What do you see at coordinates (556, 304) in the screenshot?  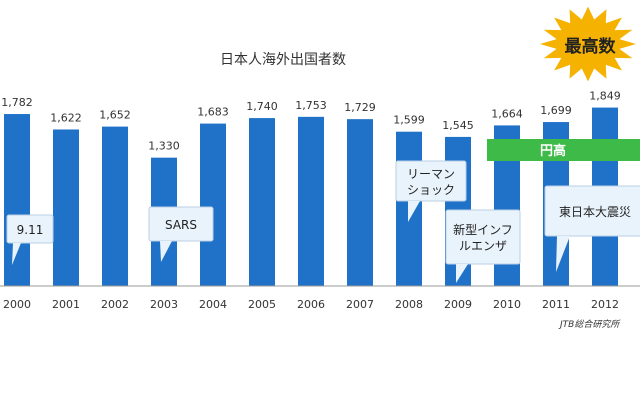 I see `x-tick-2011: 2011` at bounding box center [556, 304].